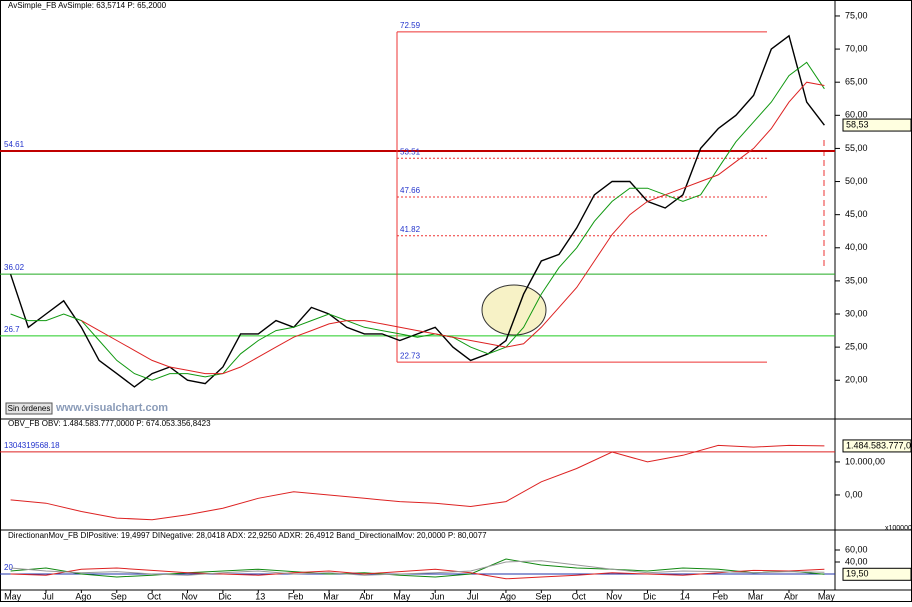 The image size is (912, 607). I want to click on current-value-label: 58,53, so click(857, 124).